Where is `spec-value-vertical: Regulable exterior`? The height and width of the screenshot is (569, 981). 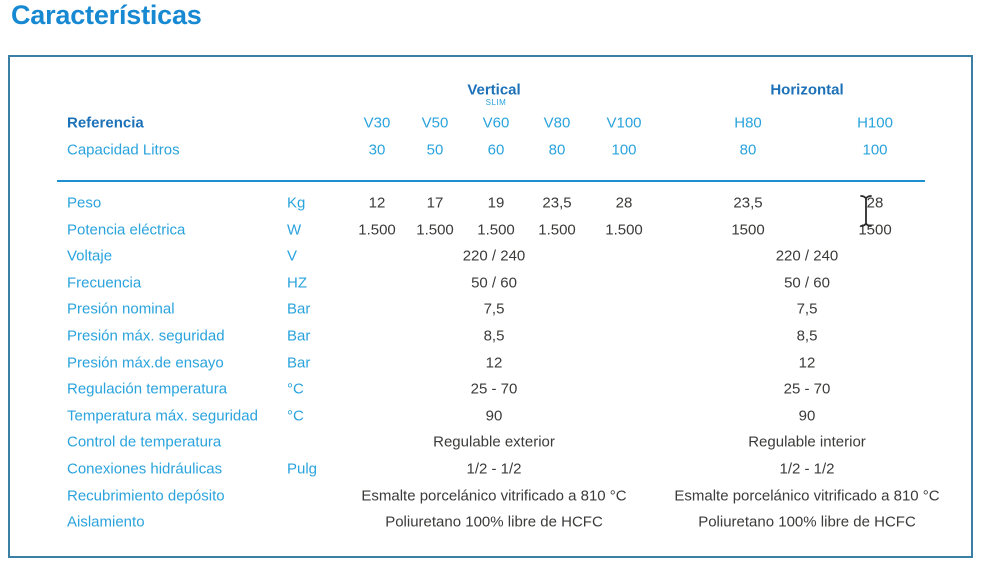
spec-value-vertical: Regulable exterior is located at coordinates (494, 442).